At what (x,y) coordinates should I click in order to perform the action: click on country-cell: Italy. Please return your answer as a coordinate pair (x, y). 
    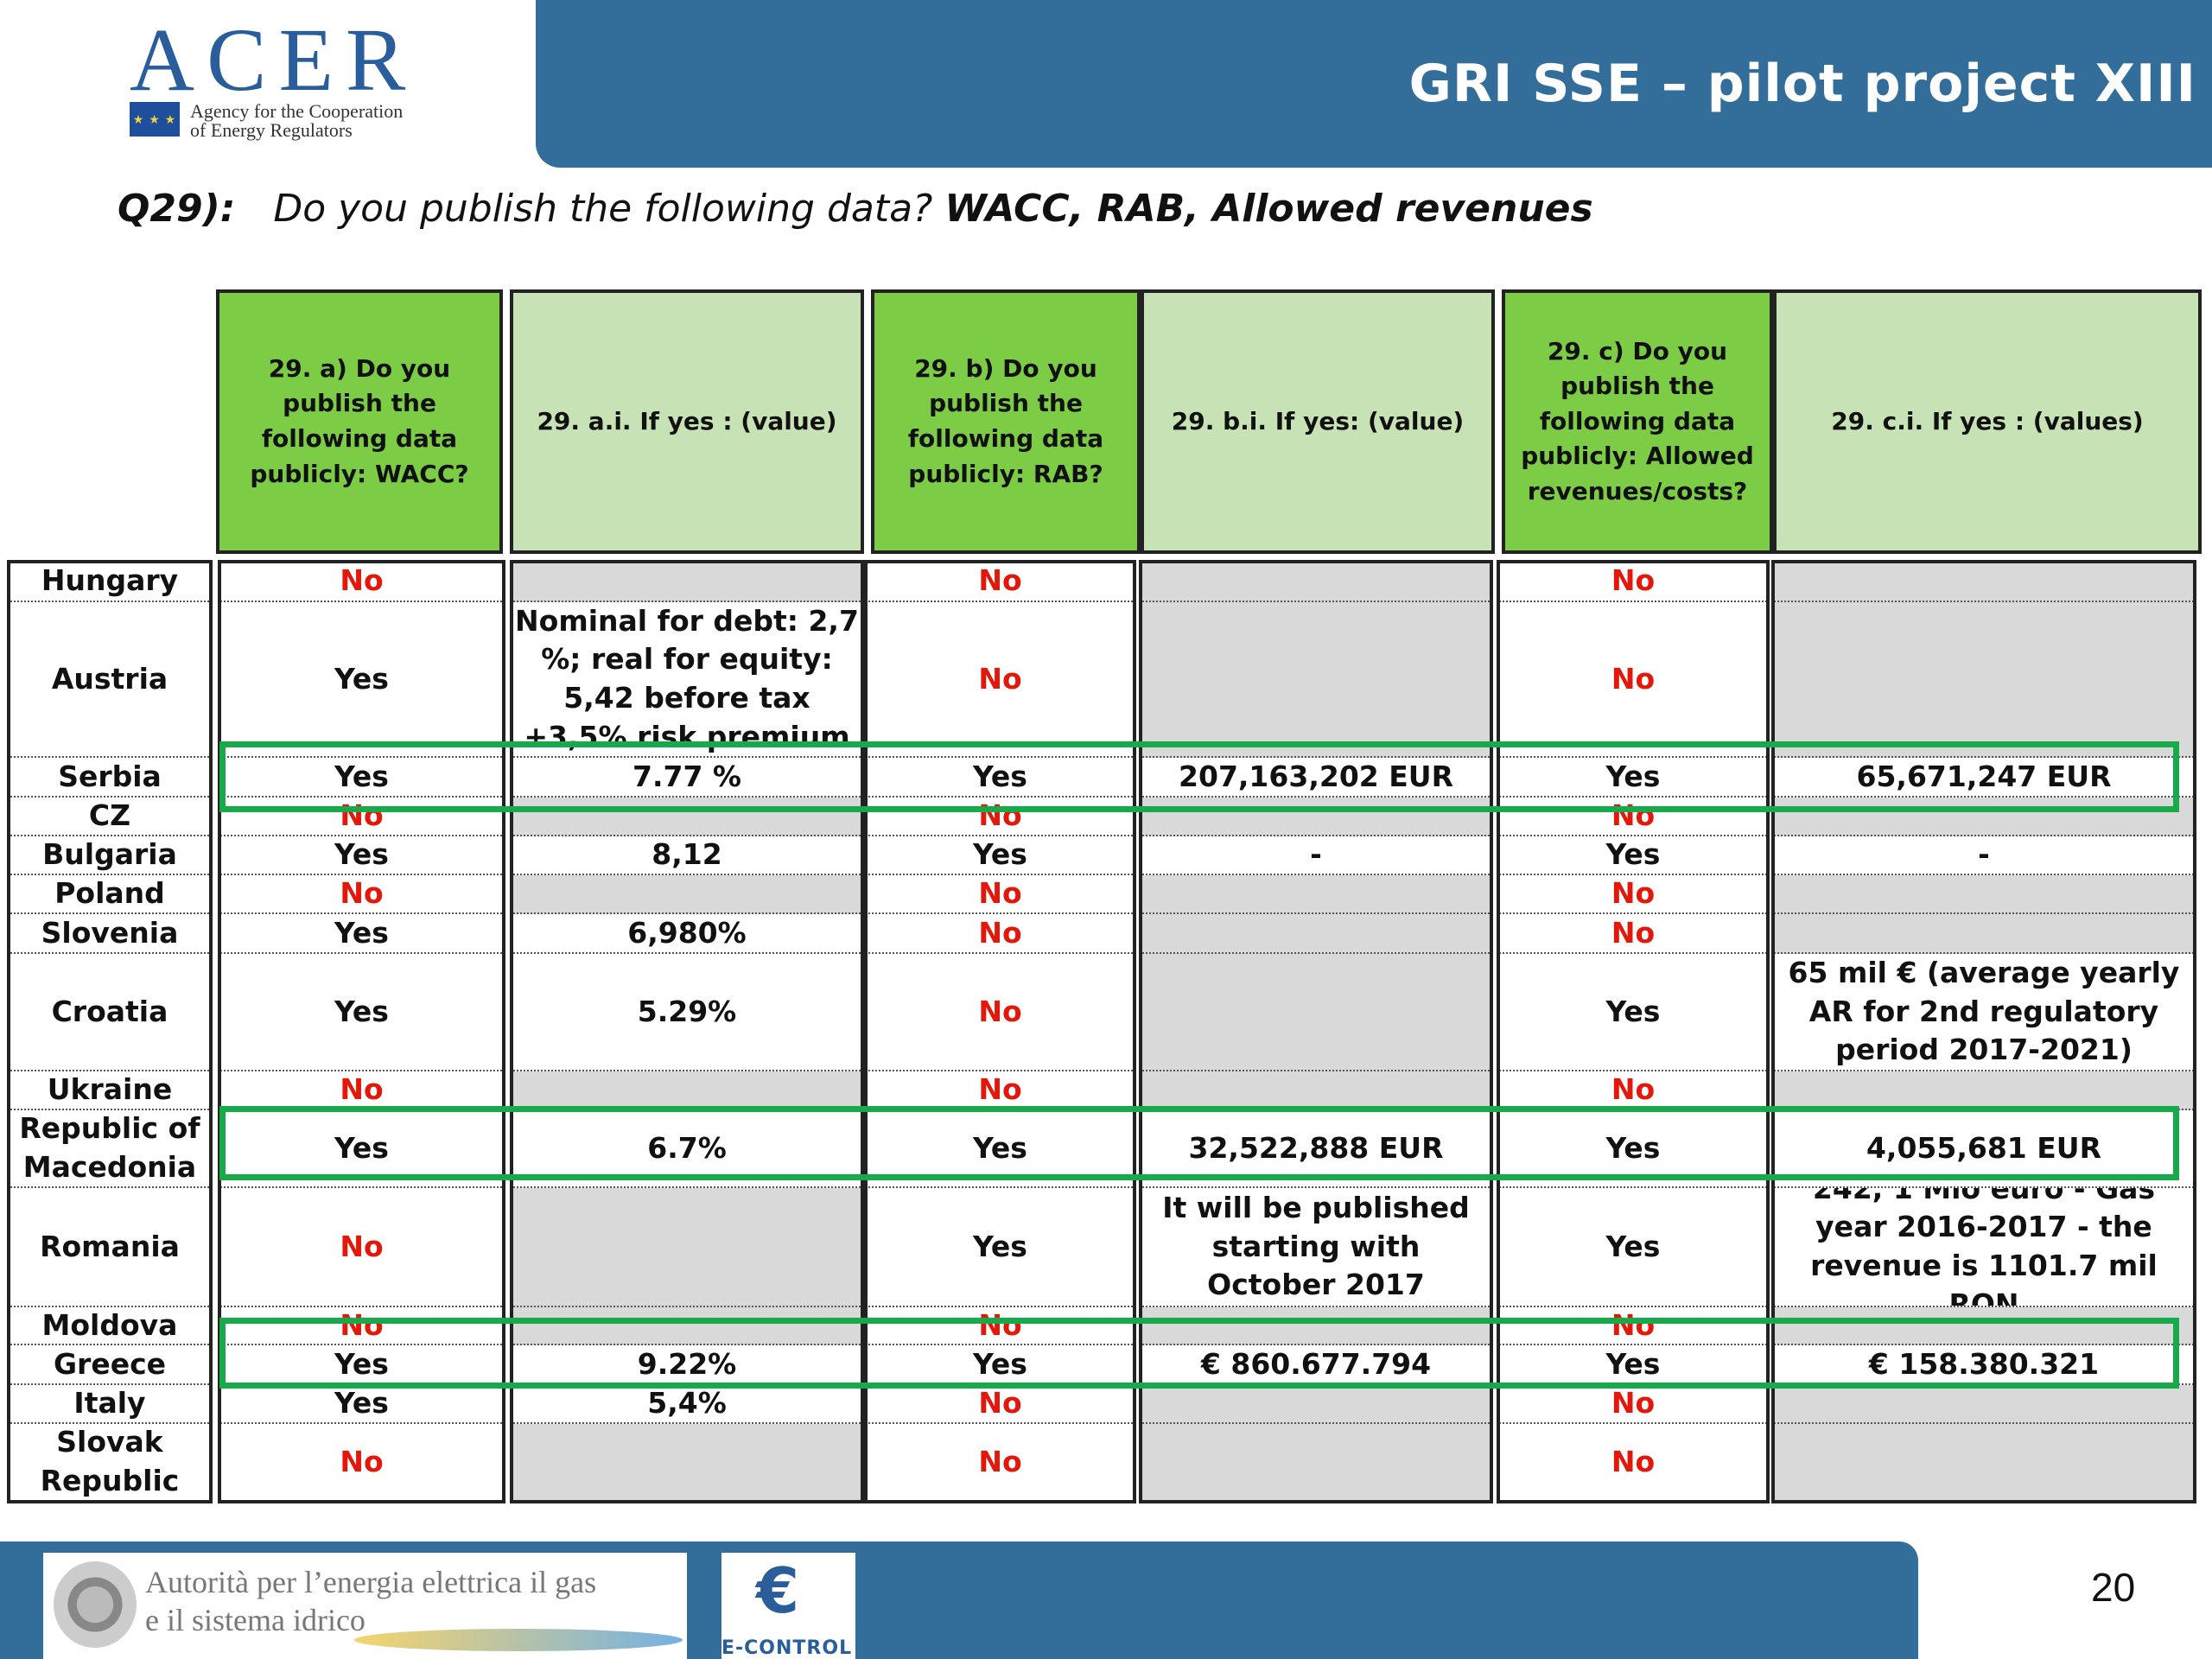
    Looking at the image, I should click on (110, 1404).